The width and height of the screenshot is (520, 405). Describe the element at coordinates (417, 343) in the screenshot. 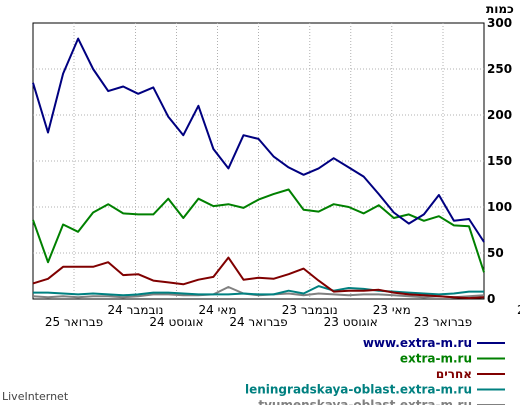

I see `legend-label: www.extra-m.ru` at that location.